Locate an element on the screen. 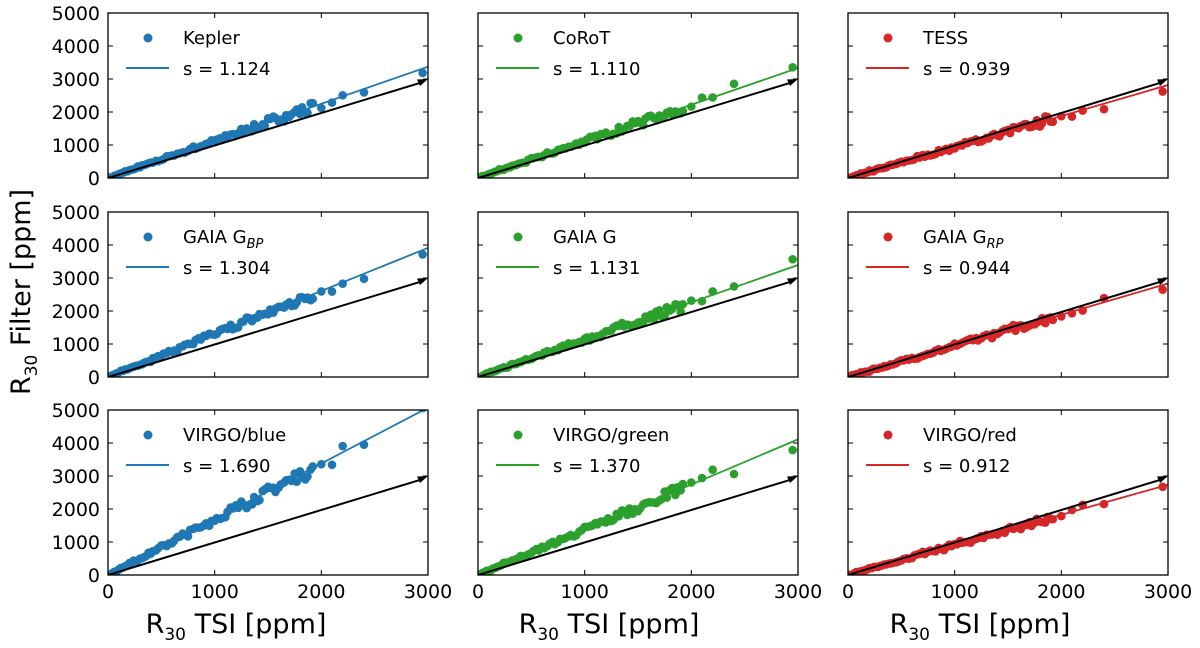 The width and height of the screenshot is (1200, 648). legend-series-label: TESS is located at coordinates (945, 38).